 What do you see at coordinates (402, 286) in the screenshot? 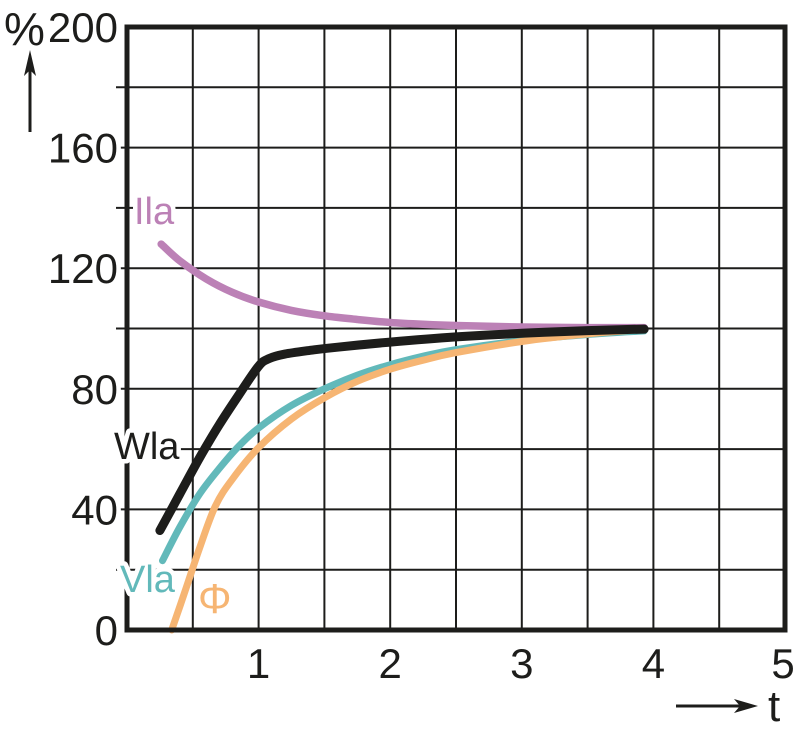
I see `series-curve-ila` at bounding box center [402, 286].